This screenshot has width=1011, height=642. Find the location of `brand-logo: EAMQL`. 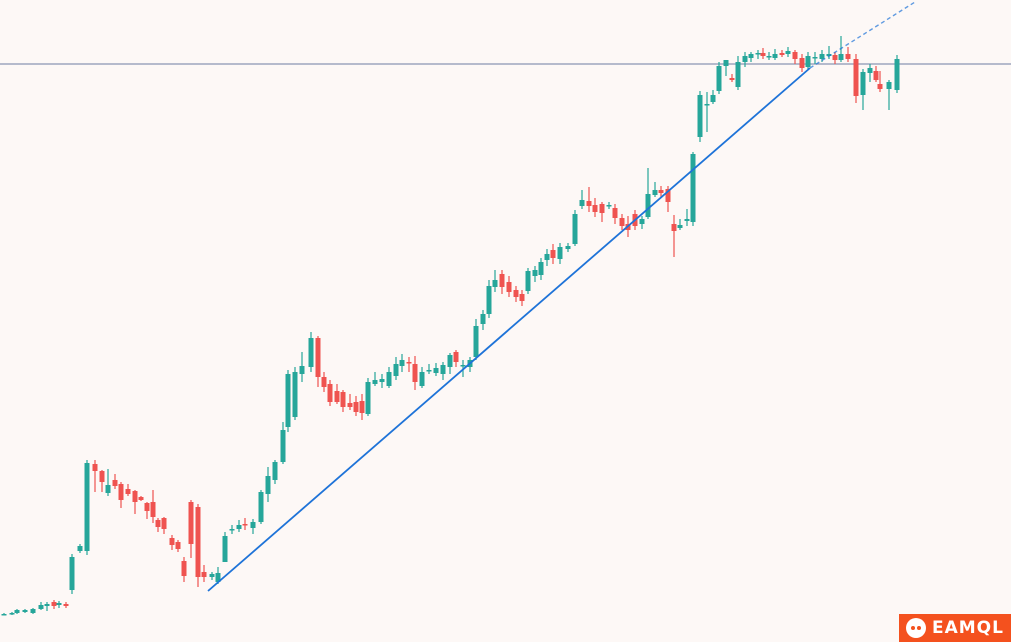

brand-logo: EAMQL is located at coordinates (955, 628).